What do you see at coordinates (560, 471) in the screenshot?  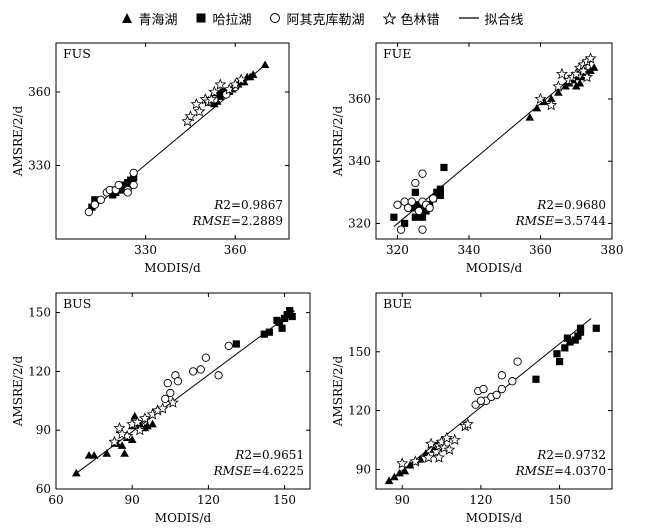 I see `rmse-annotation: RMSE=4.0370` at bounding box center [560, 471].